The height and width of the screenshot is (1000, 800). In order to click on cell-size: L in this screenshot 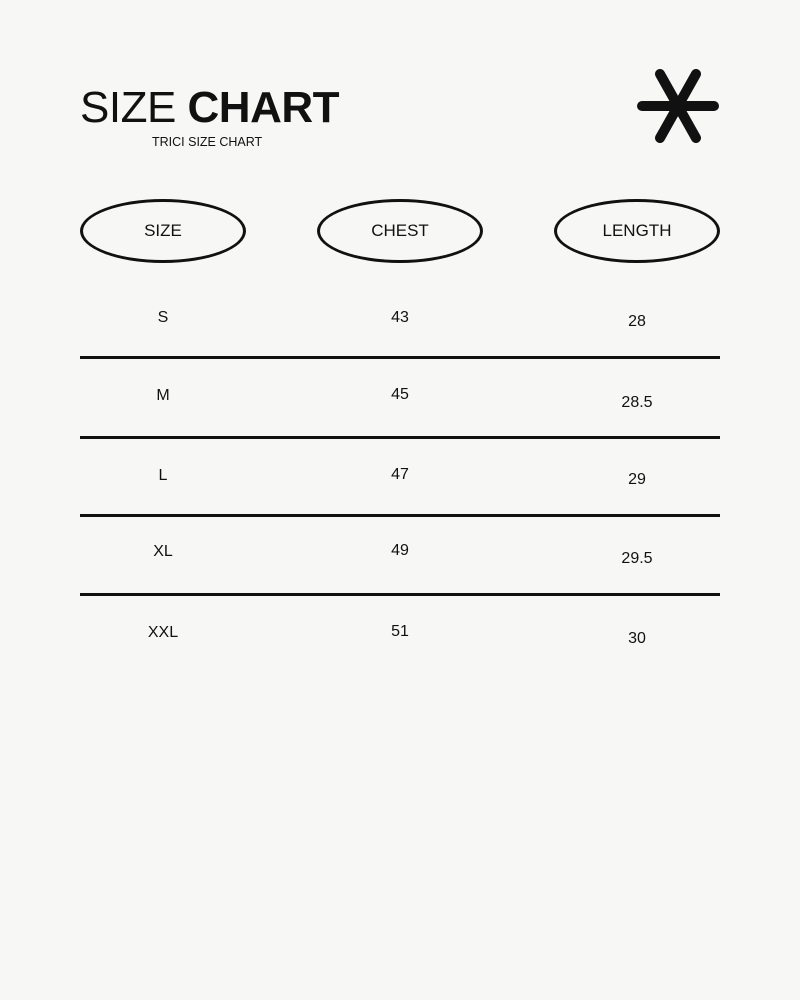, I will do `click(163, 475)`.